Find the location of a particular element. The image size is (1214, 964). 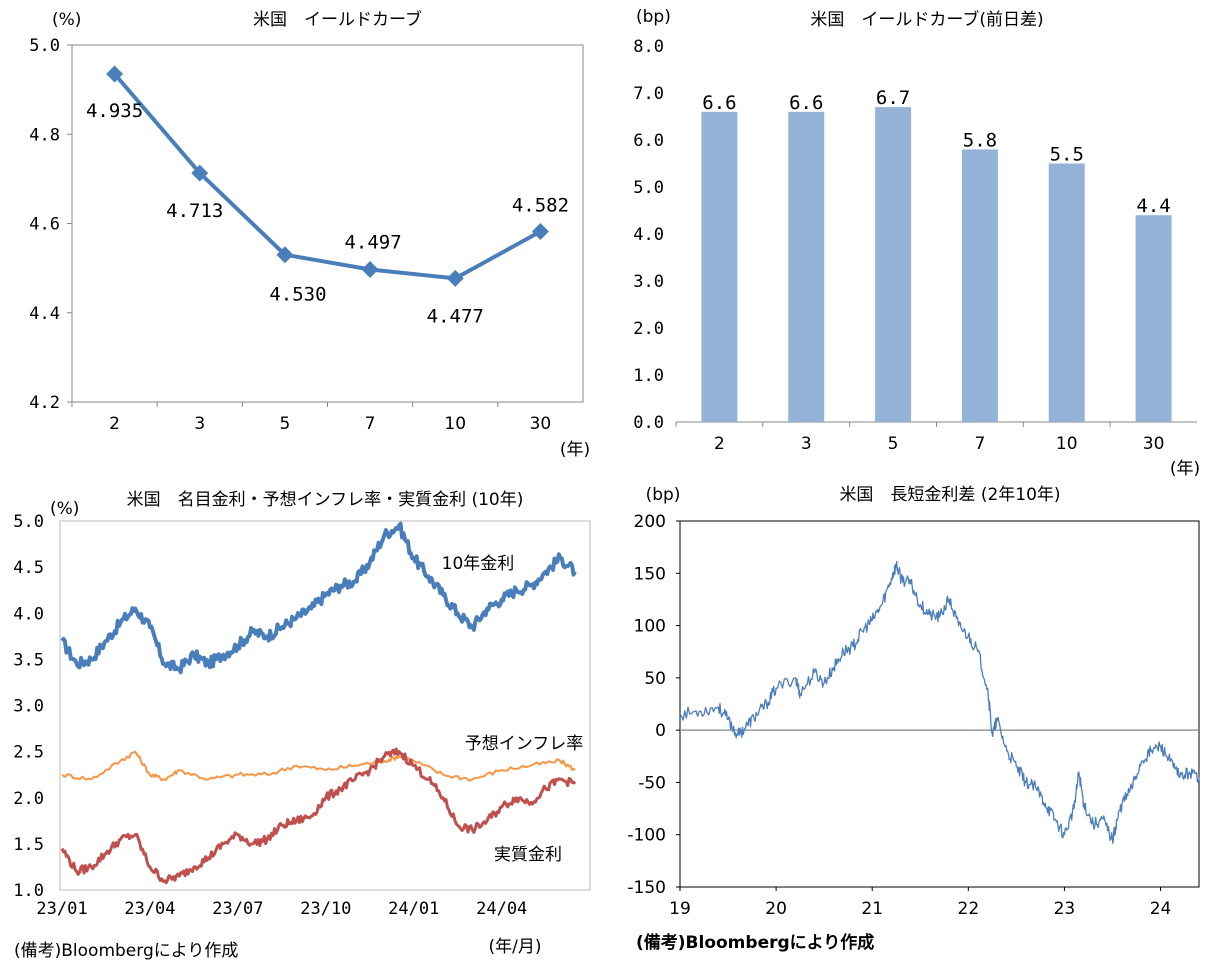

x-tick-label: 20 is located at coordinates (776, 909).